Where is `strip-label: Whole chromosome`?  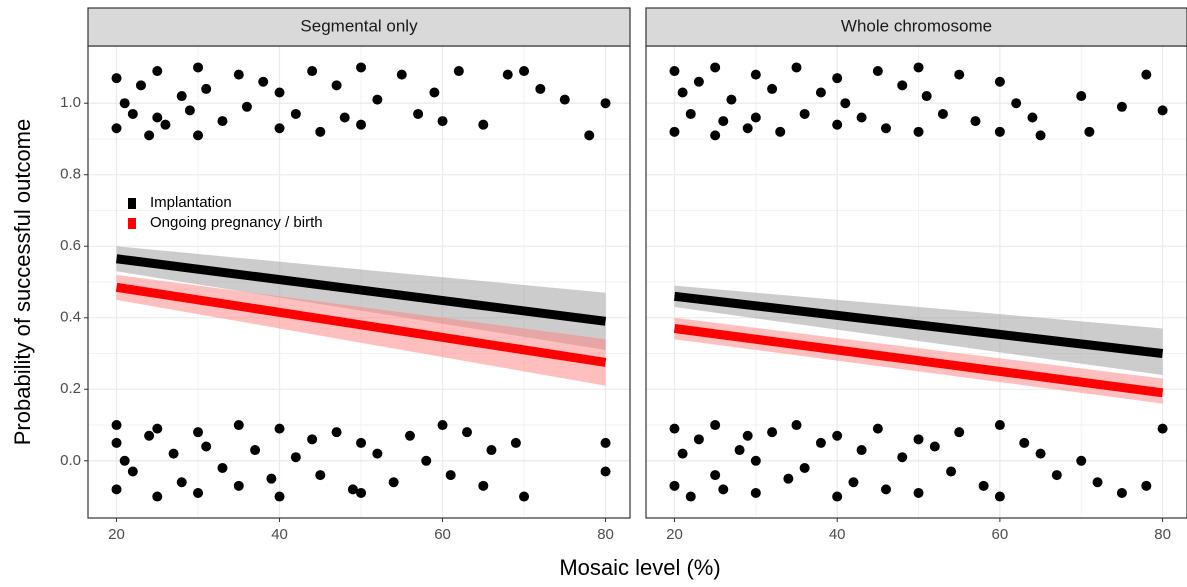
strip-label: Whole chromosome is located at coordinates (916, 25).